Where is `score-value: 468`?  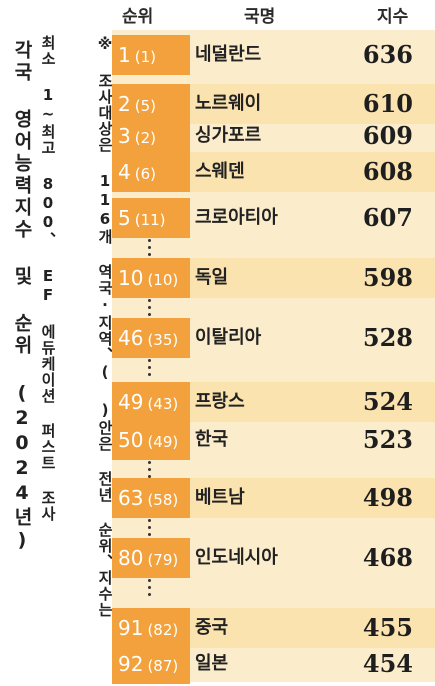
score-value: 468 is located at coordinates (387, 557).